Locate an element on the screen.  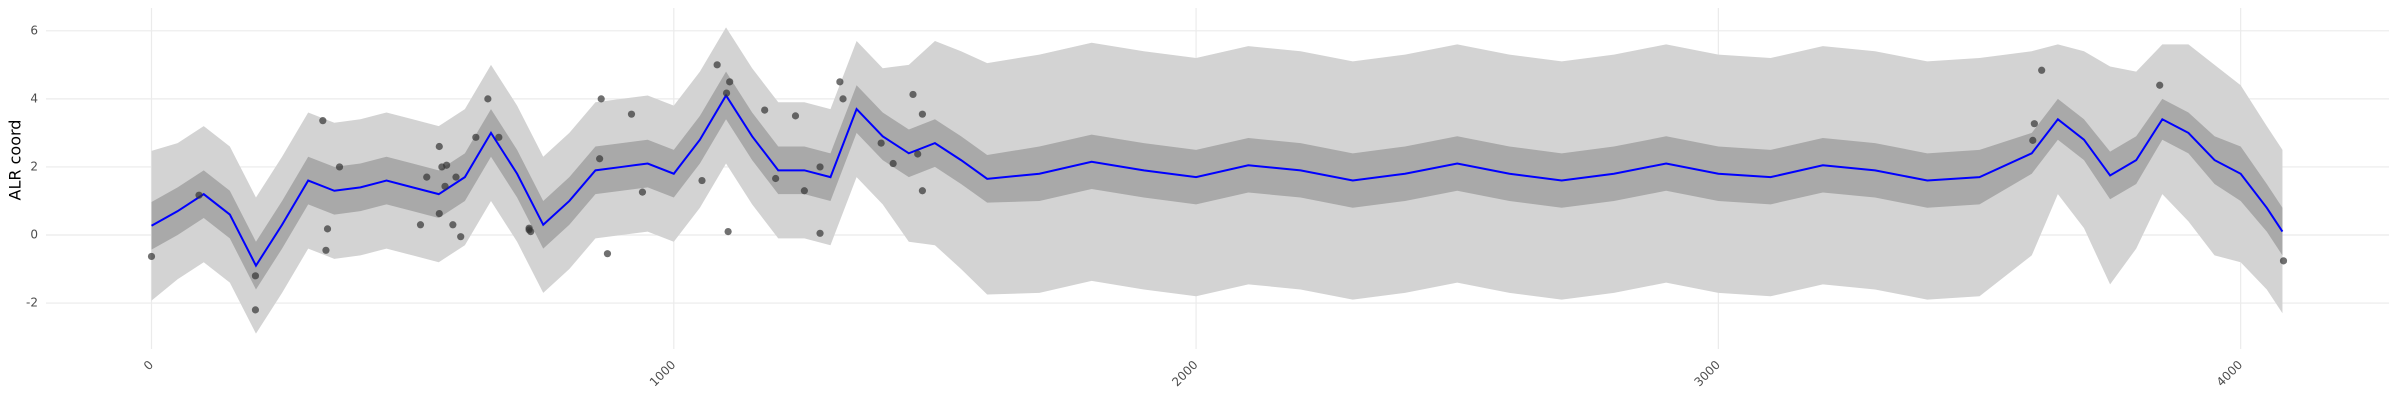
y-tick-label: -2 is located at coordinates (32, 303).